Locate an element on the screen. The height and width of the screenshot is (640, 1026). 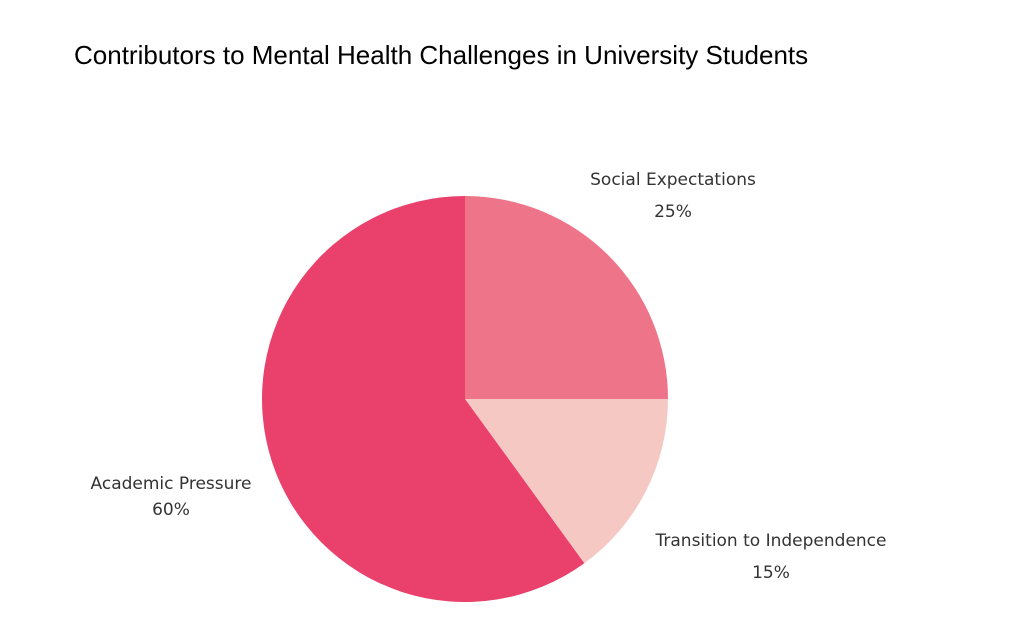
slice-value-transition-to-independence: 15% is located at coordinates (771, 573).